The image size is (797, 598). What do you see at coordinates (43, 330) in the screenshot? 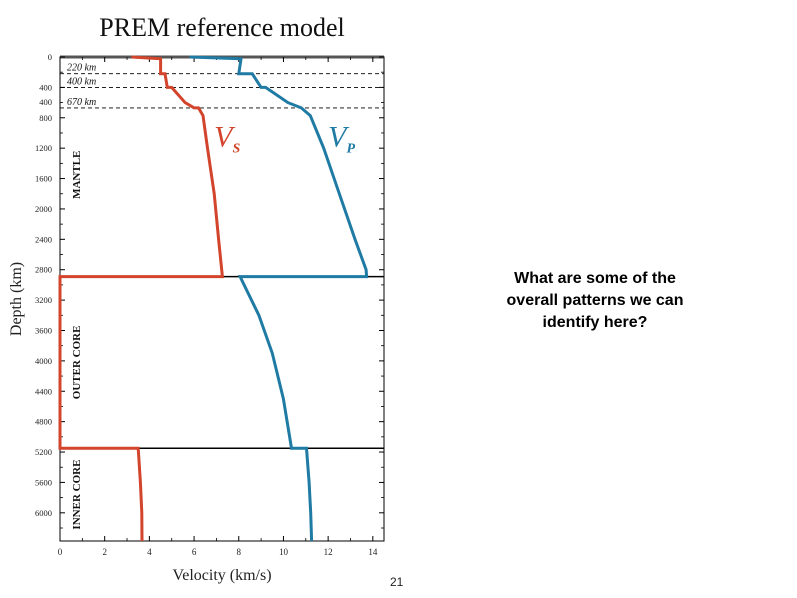
I see `y-tick-label: 3600` at bounding box center [43, 330].